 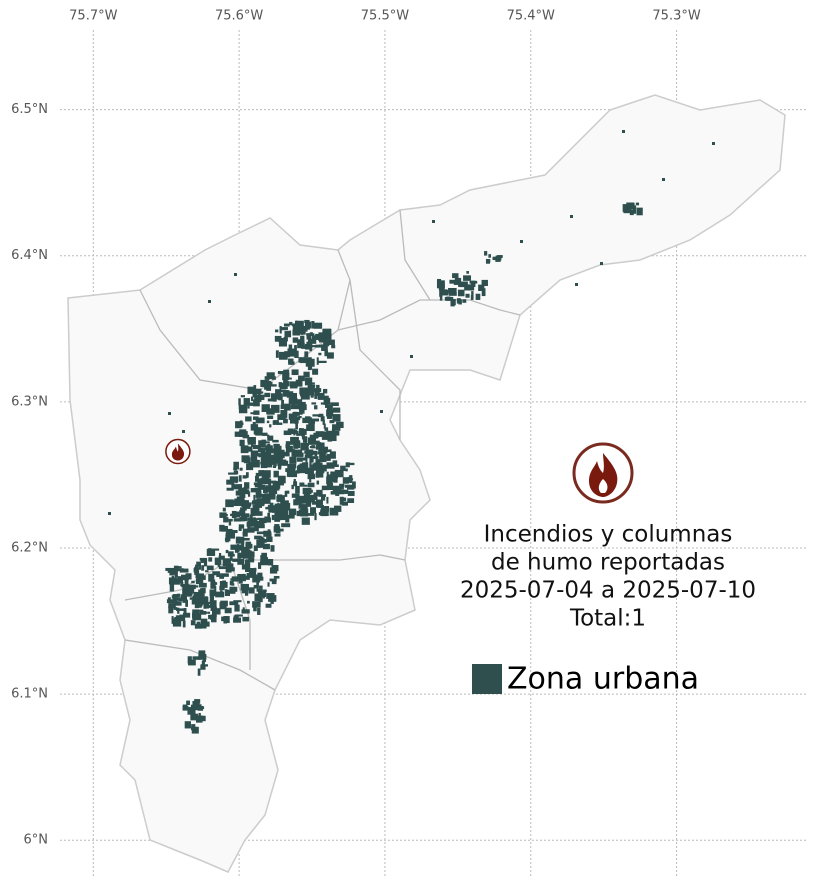 What do you see at coordinates (487, 679) in the screenshot?
I see `legend-swatch` at bounding box center [487, 679].